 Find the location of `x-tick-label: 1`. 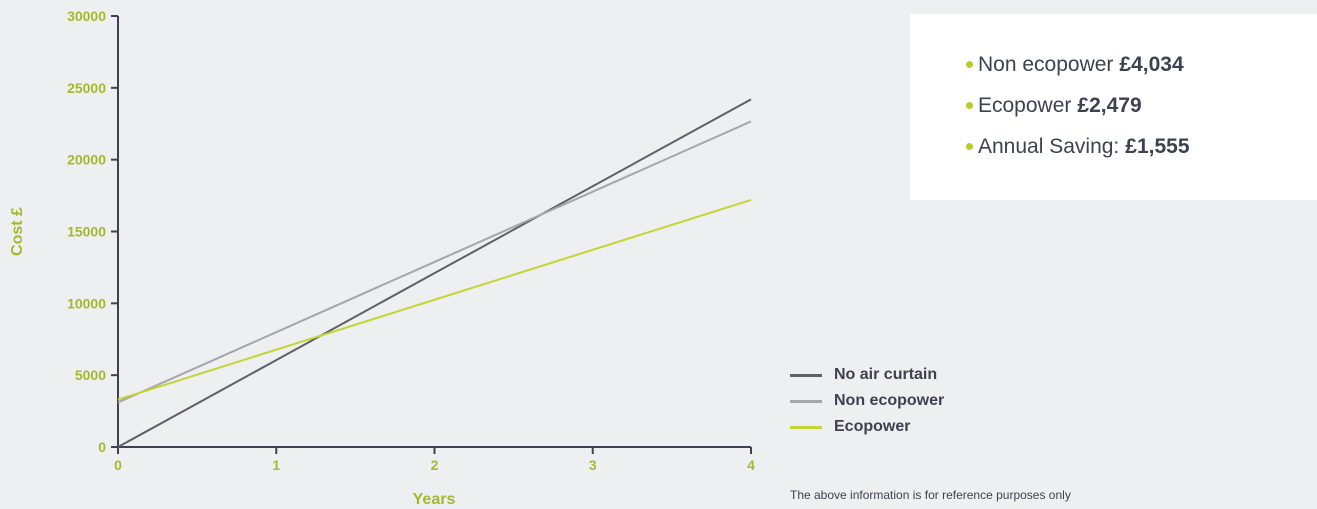

x-tick-label: 1 is located at coordinates (276, 465).